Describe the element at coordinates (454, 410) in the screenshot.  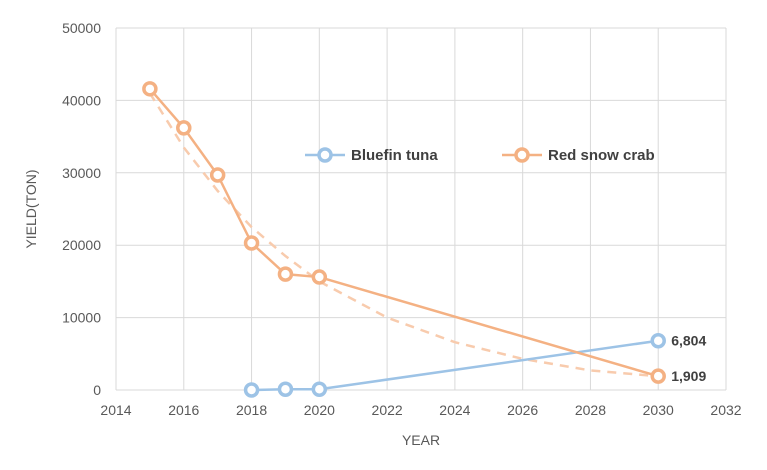
I see `x-tick-label: 2024` at that location.